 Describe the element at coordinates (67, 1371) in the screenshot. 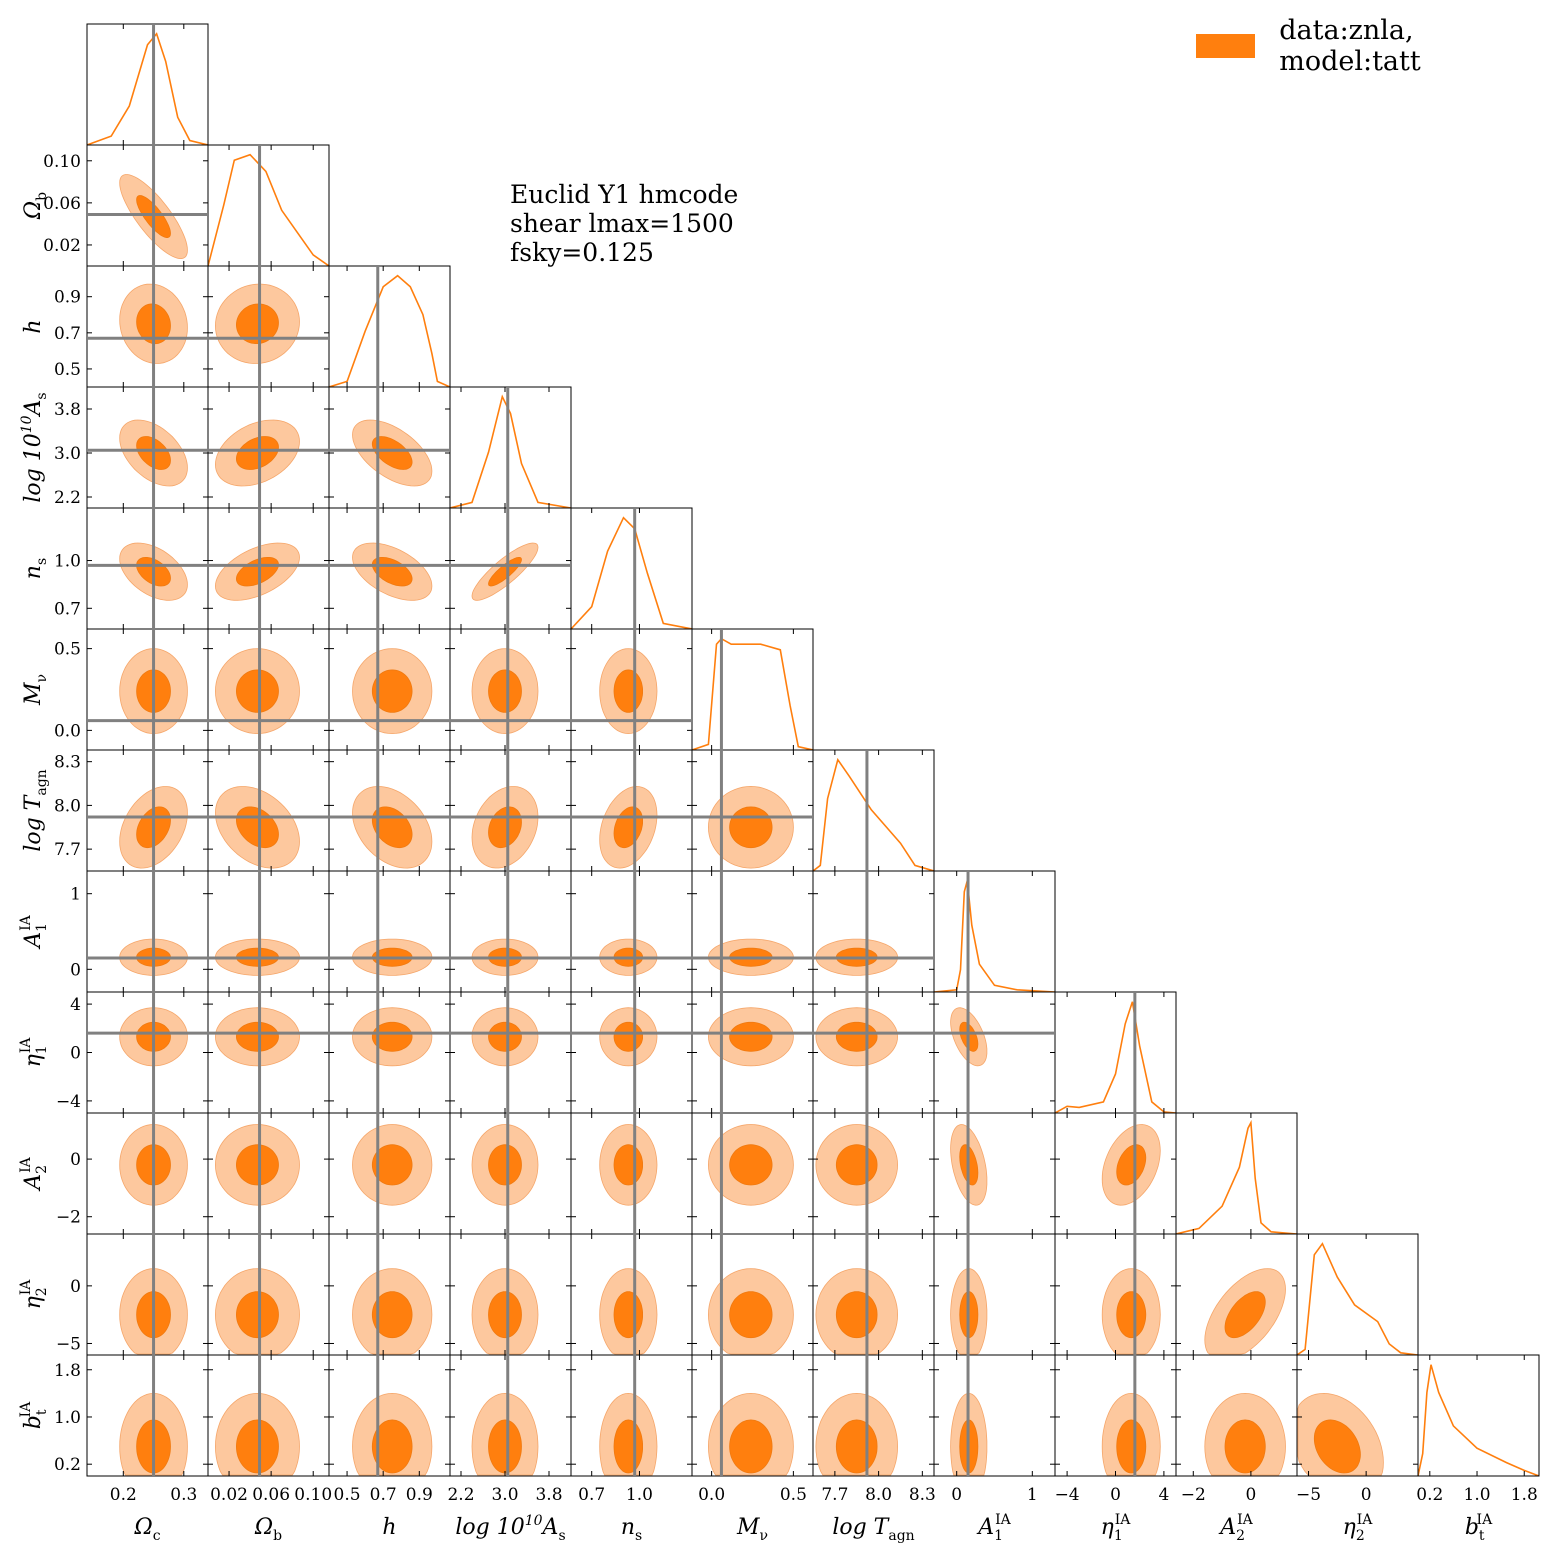

I see `y-tick-label: 1.8` at that location.